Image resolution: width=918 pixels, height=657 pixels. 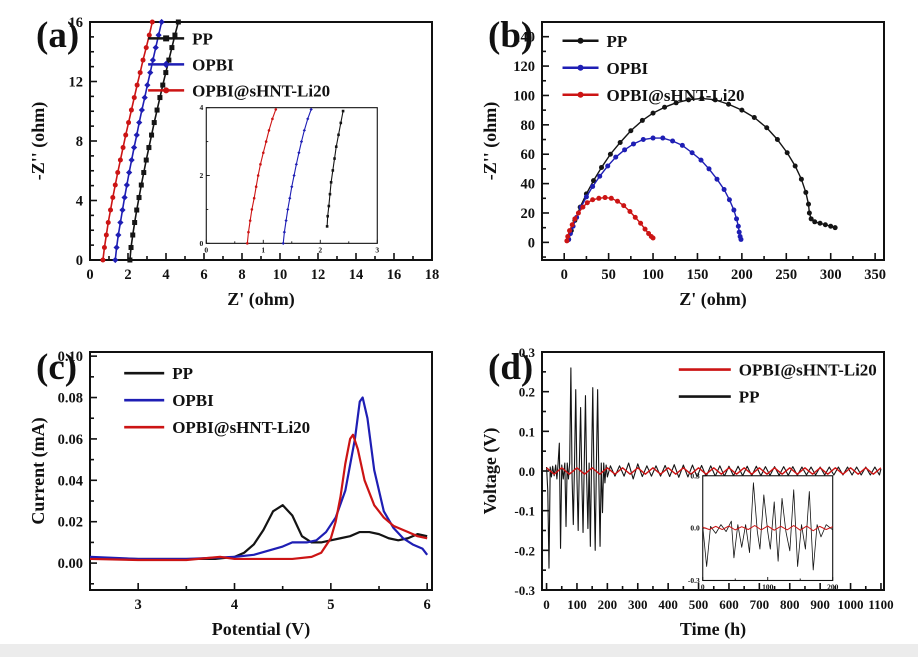 What do you see at coordinates (70, 357) in the screenshot?
I see `svg-text: 0.10` at bounding box center [70, 357].